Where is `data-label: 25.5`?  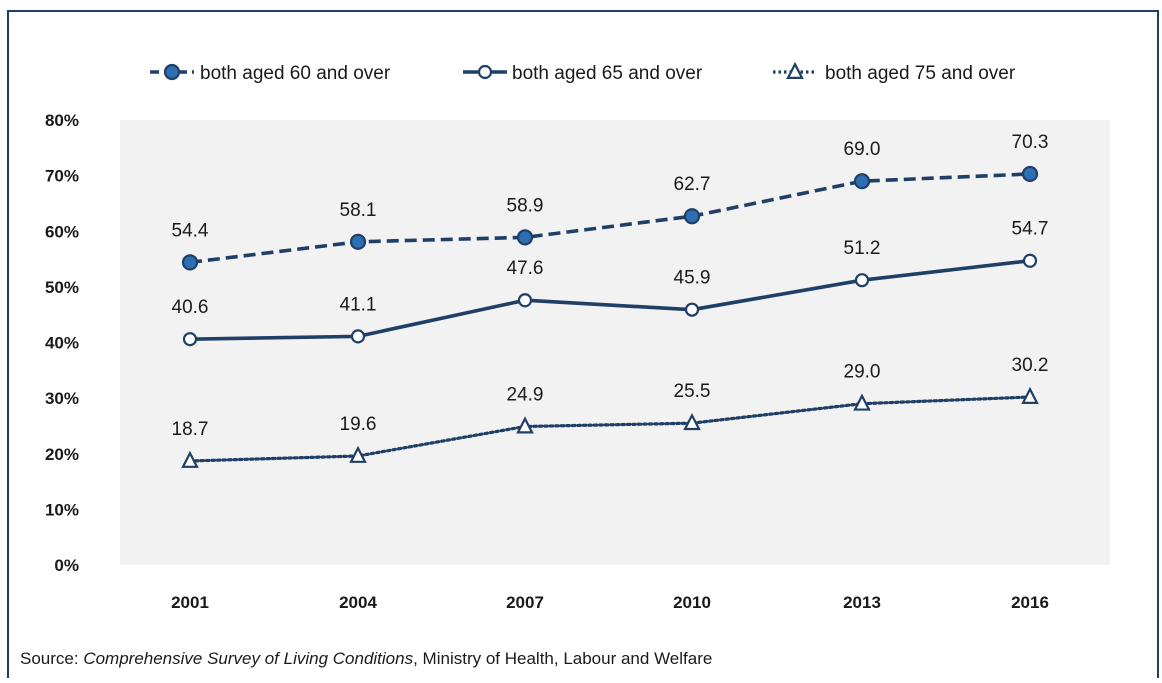
data-label: 25.5 is located at coordinates (692, 391).